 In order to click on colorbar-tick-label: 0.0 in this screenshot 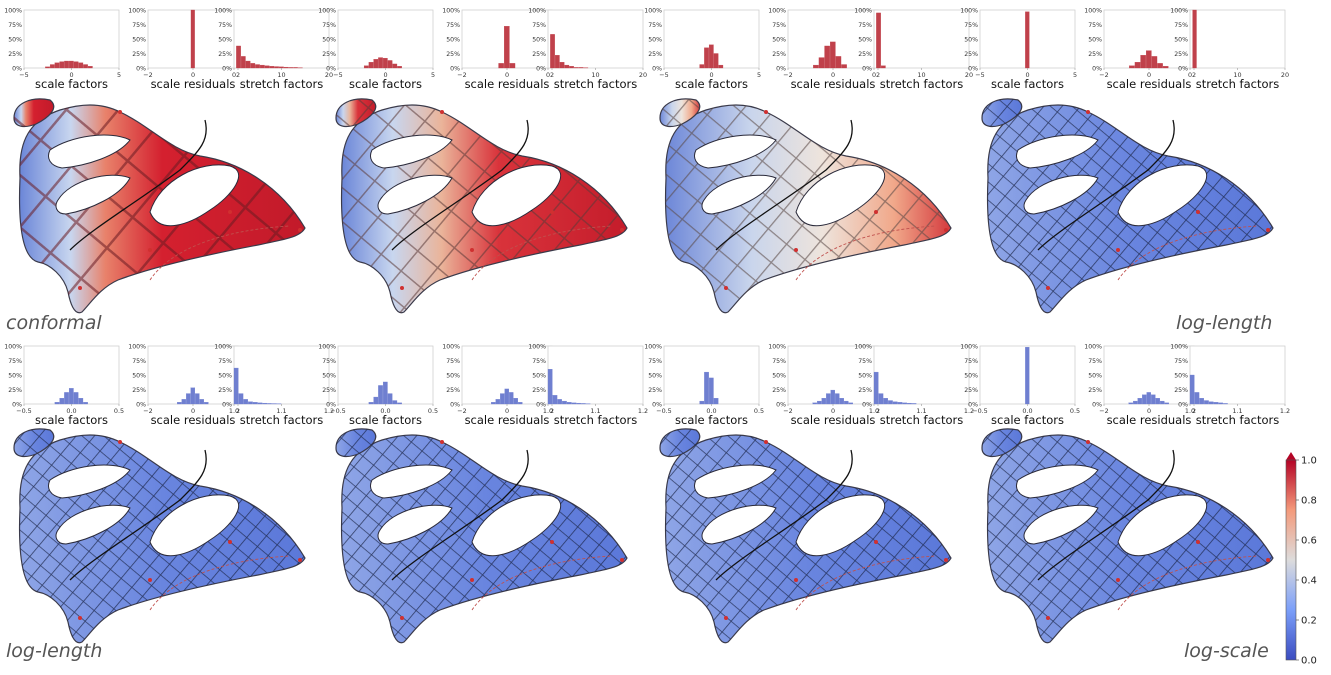, I will do `click(1309, 661)`.